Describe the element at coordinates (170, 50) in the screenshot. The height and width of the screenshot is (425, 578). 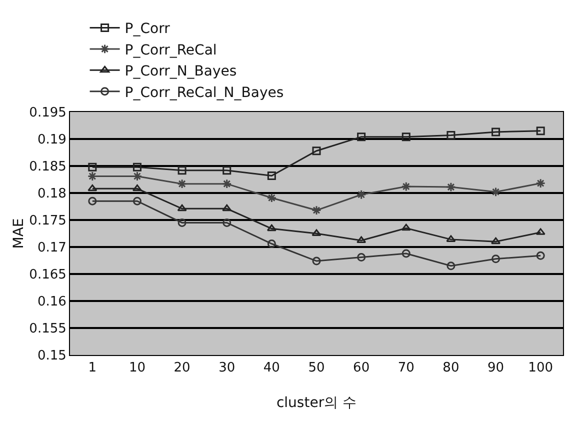
I see `legend-label: P_Corr_ReCal` at that location.